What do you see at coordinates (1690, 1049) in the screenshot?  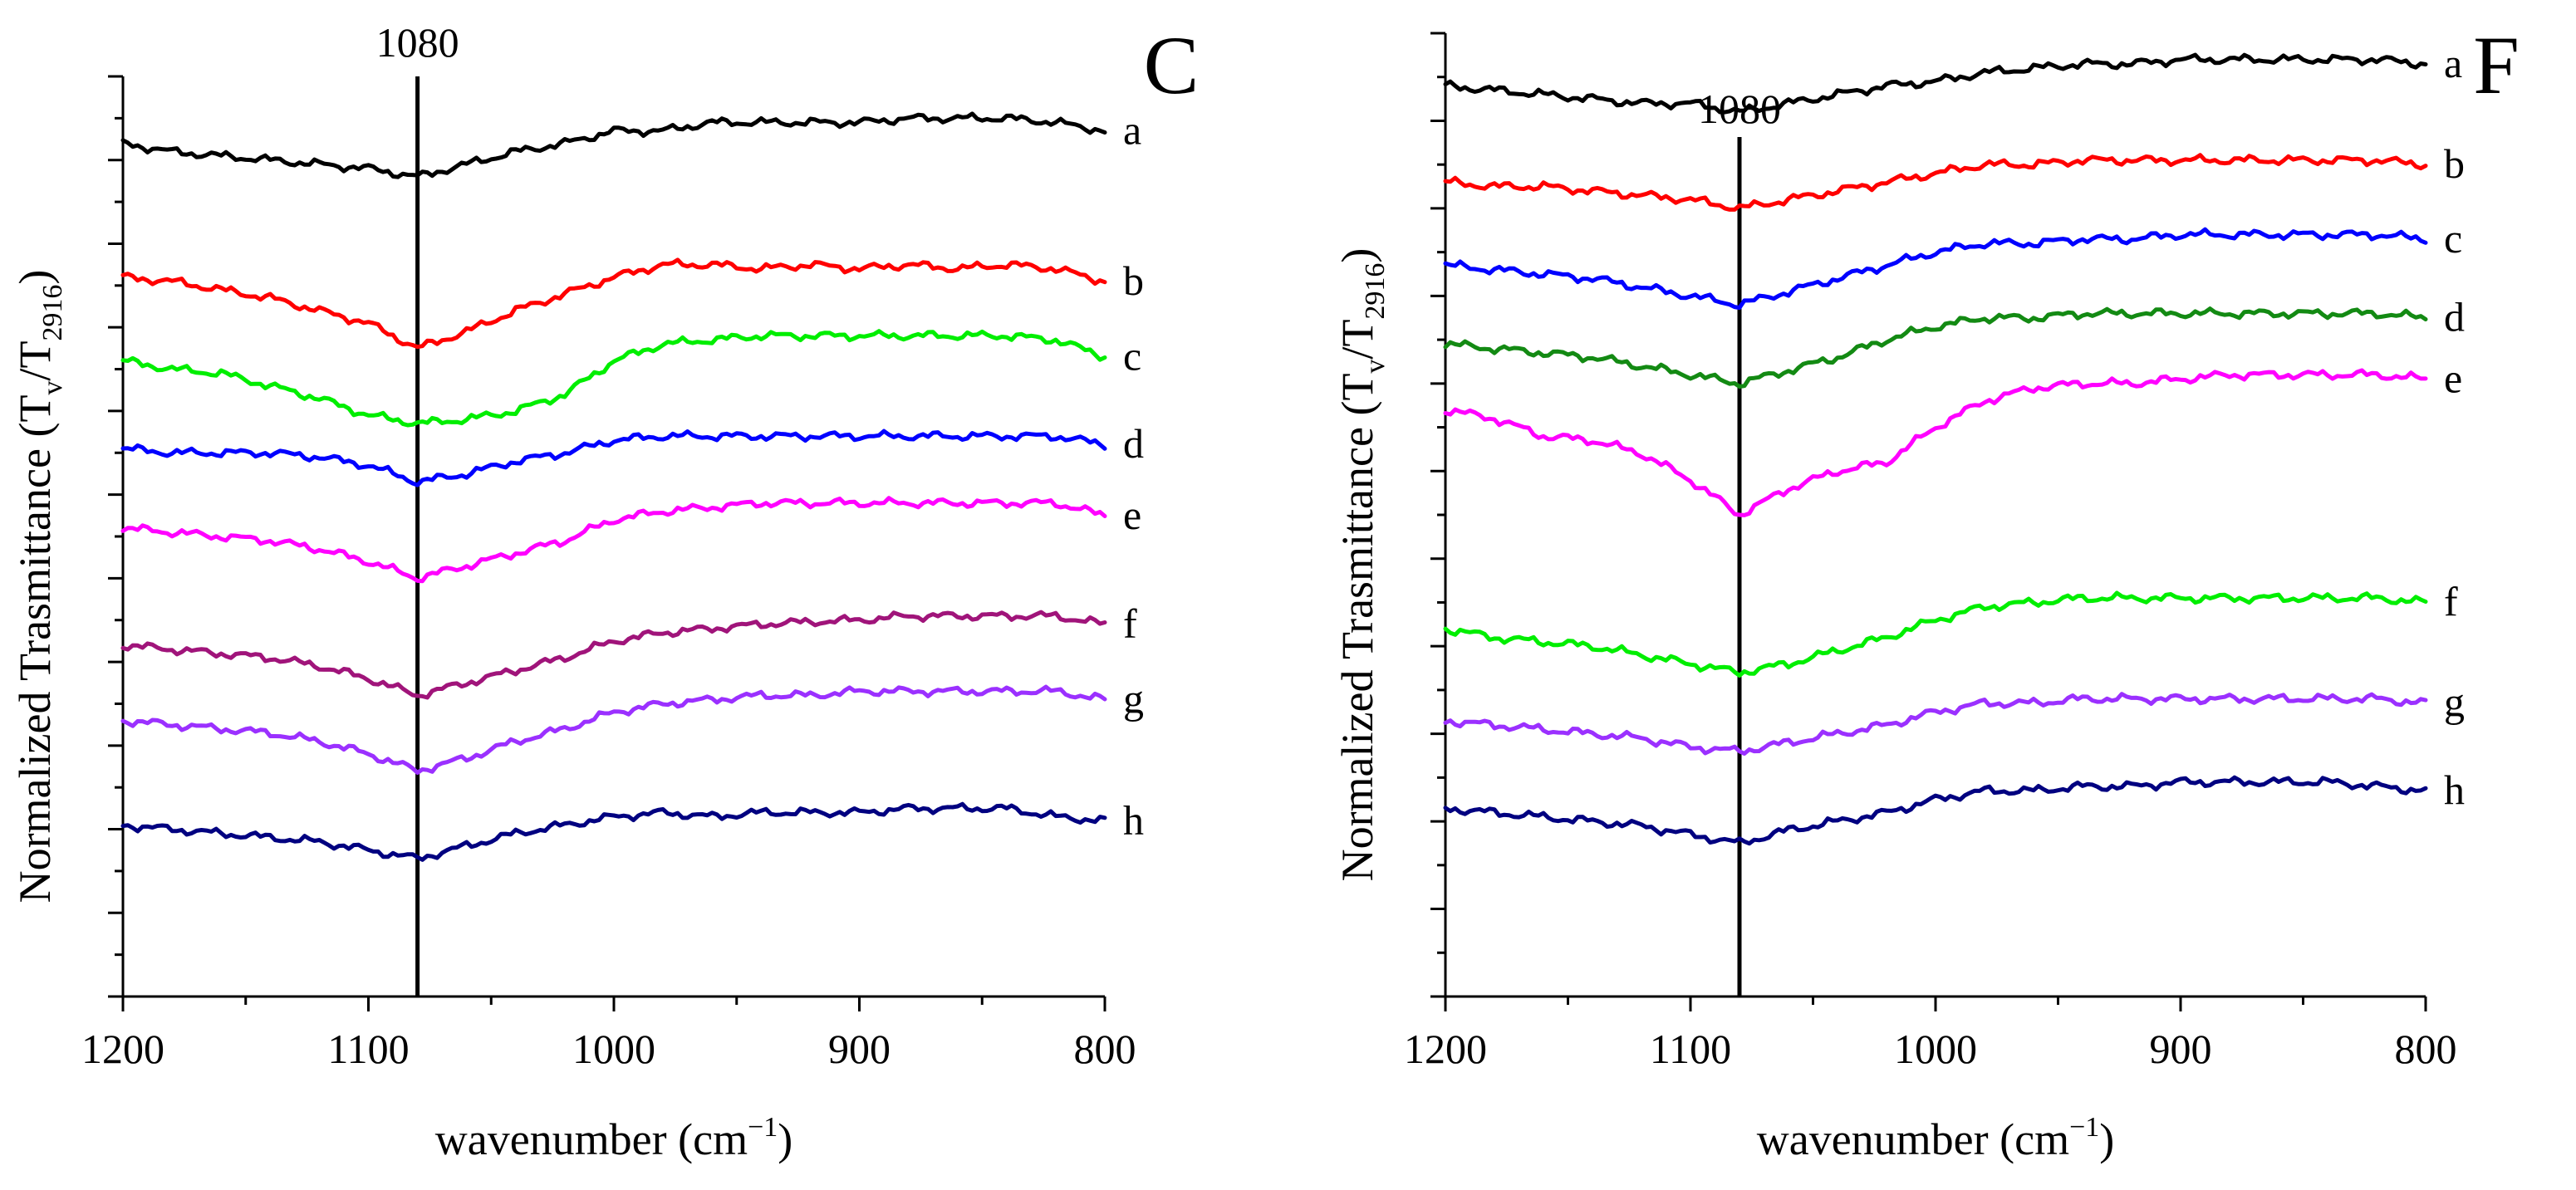 I see `panel-f-x-tick-label: 1100` at bounding box center [1690, 1049].